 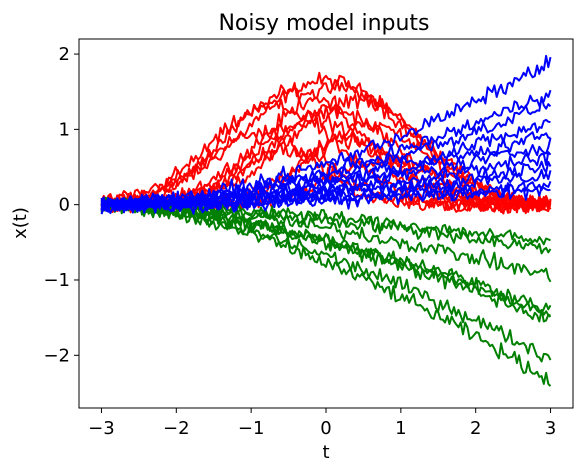 I want to click on y-tick-label: −2, so click(x=56, y=355).